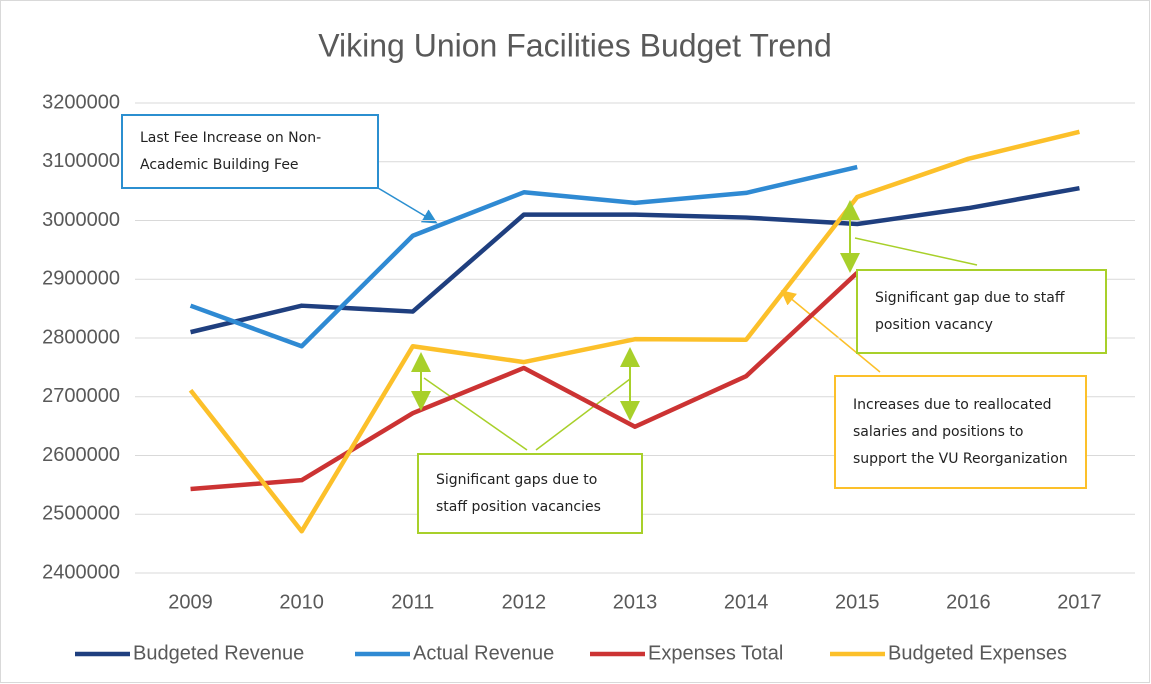 The width and height of the screenshot is (1151, 684). What do you see at coordinates (301, 602) in the screenshot?
I see `x-tick-label: 2010` at bounding box center [301, 602].